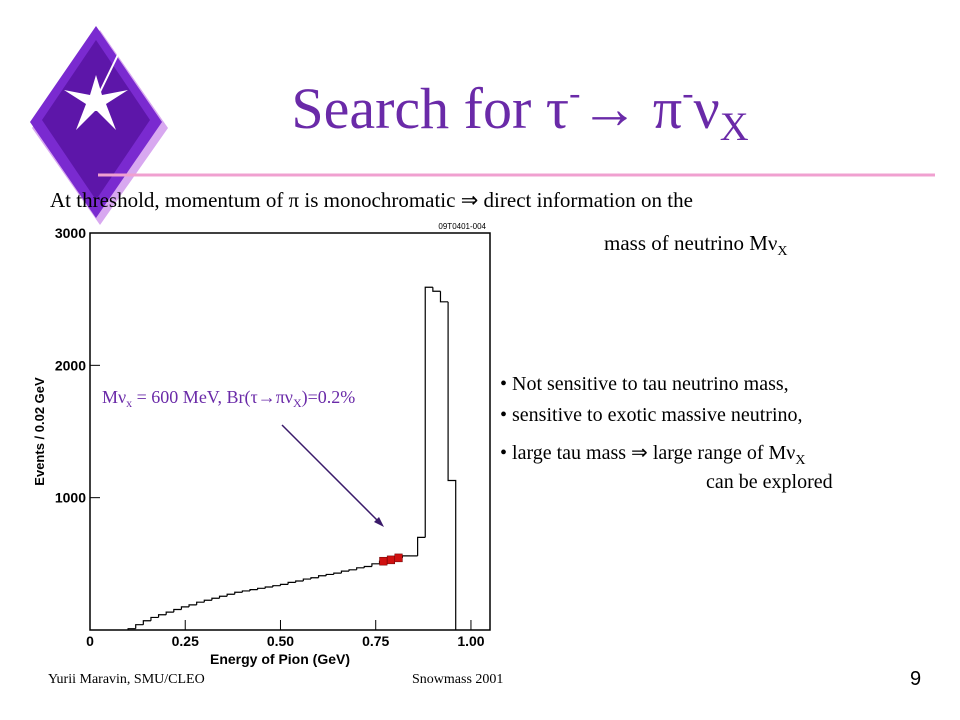  Describe the element at coordinates (375, 641) in the screenshot. I see `x-tick-label: 0.75` at that location.